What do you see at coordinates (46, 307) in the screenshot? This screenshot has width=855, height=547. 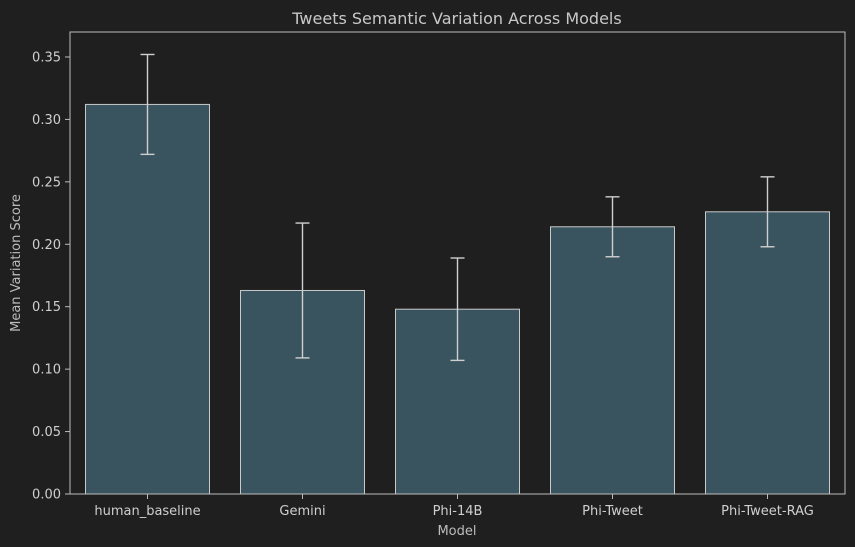 I see `y-tick-label: 0.15` at bounding box center [46, 307].